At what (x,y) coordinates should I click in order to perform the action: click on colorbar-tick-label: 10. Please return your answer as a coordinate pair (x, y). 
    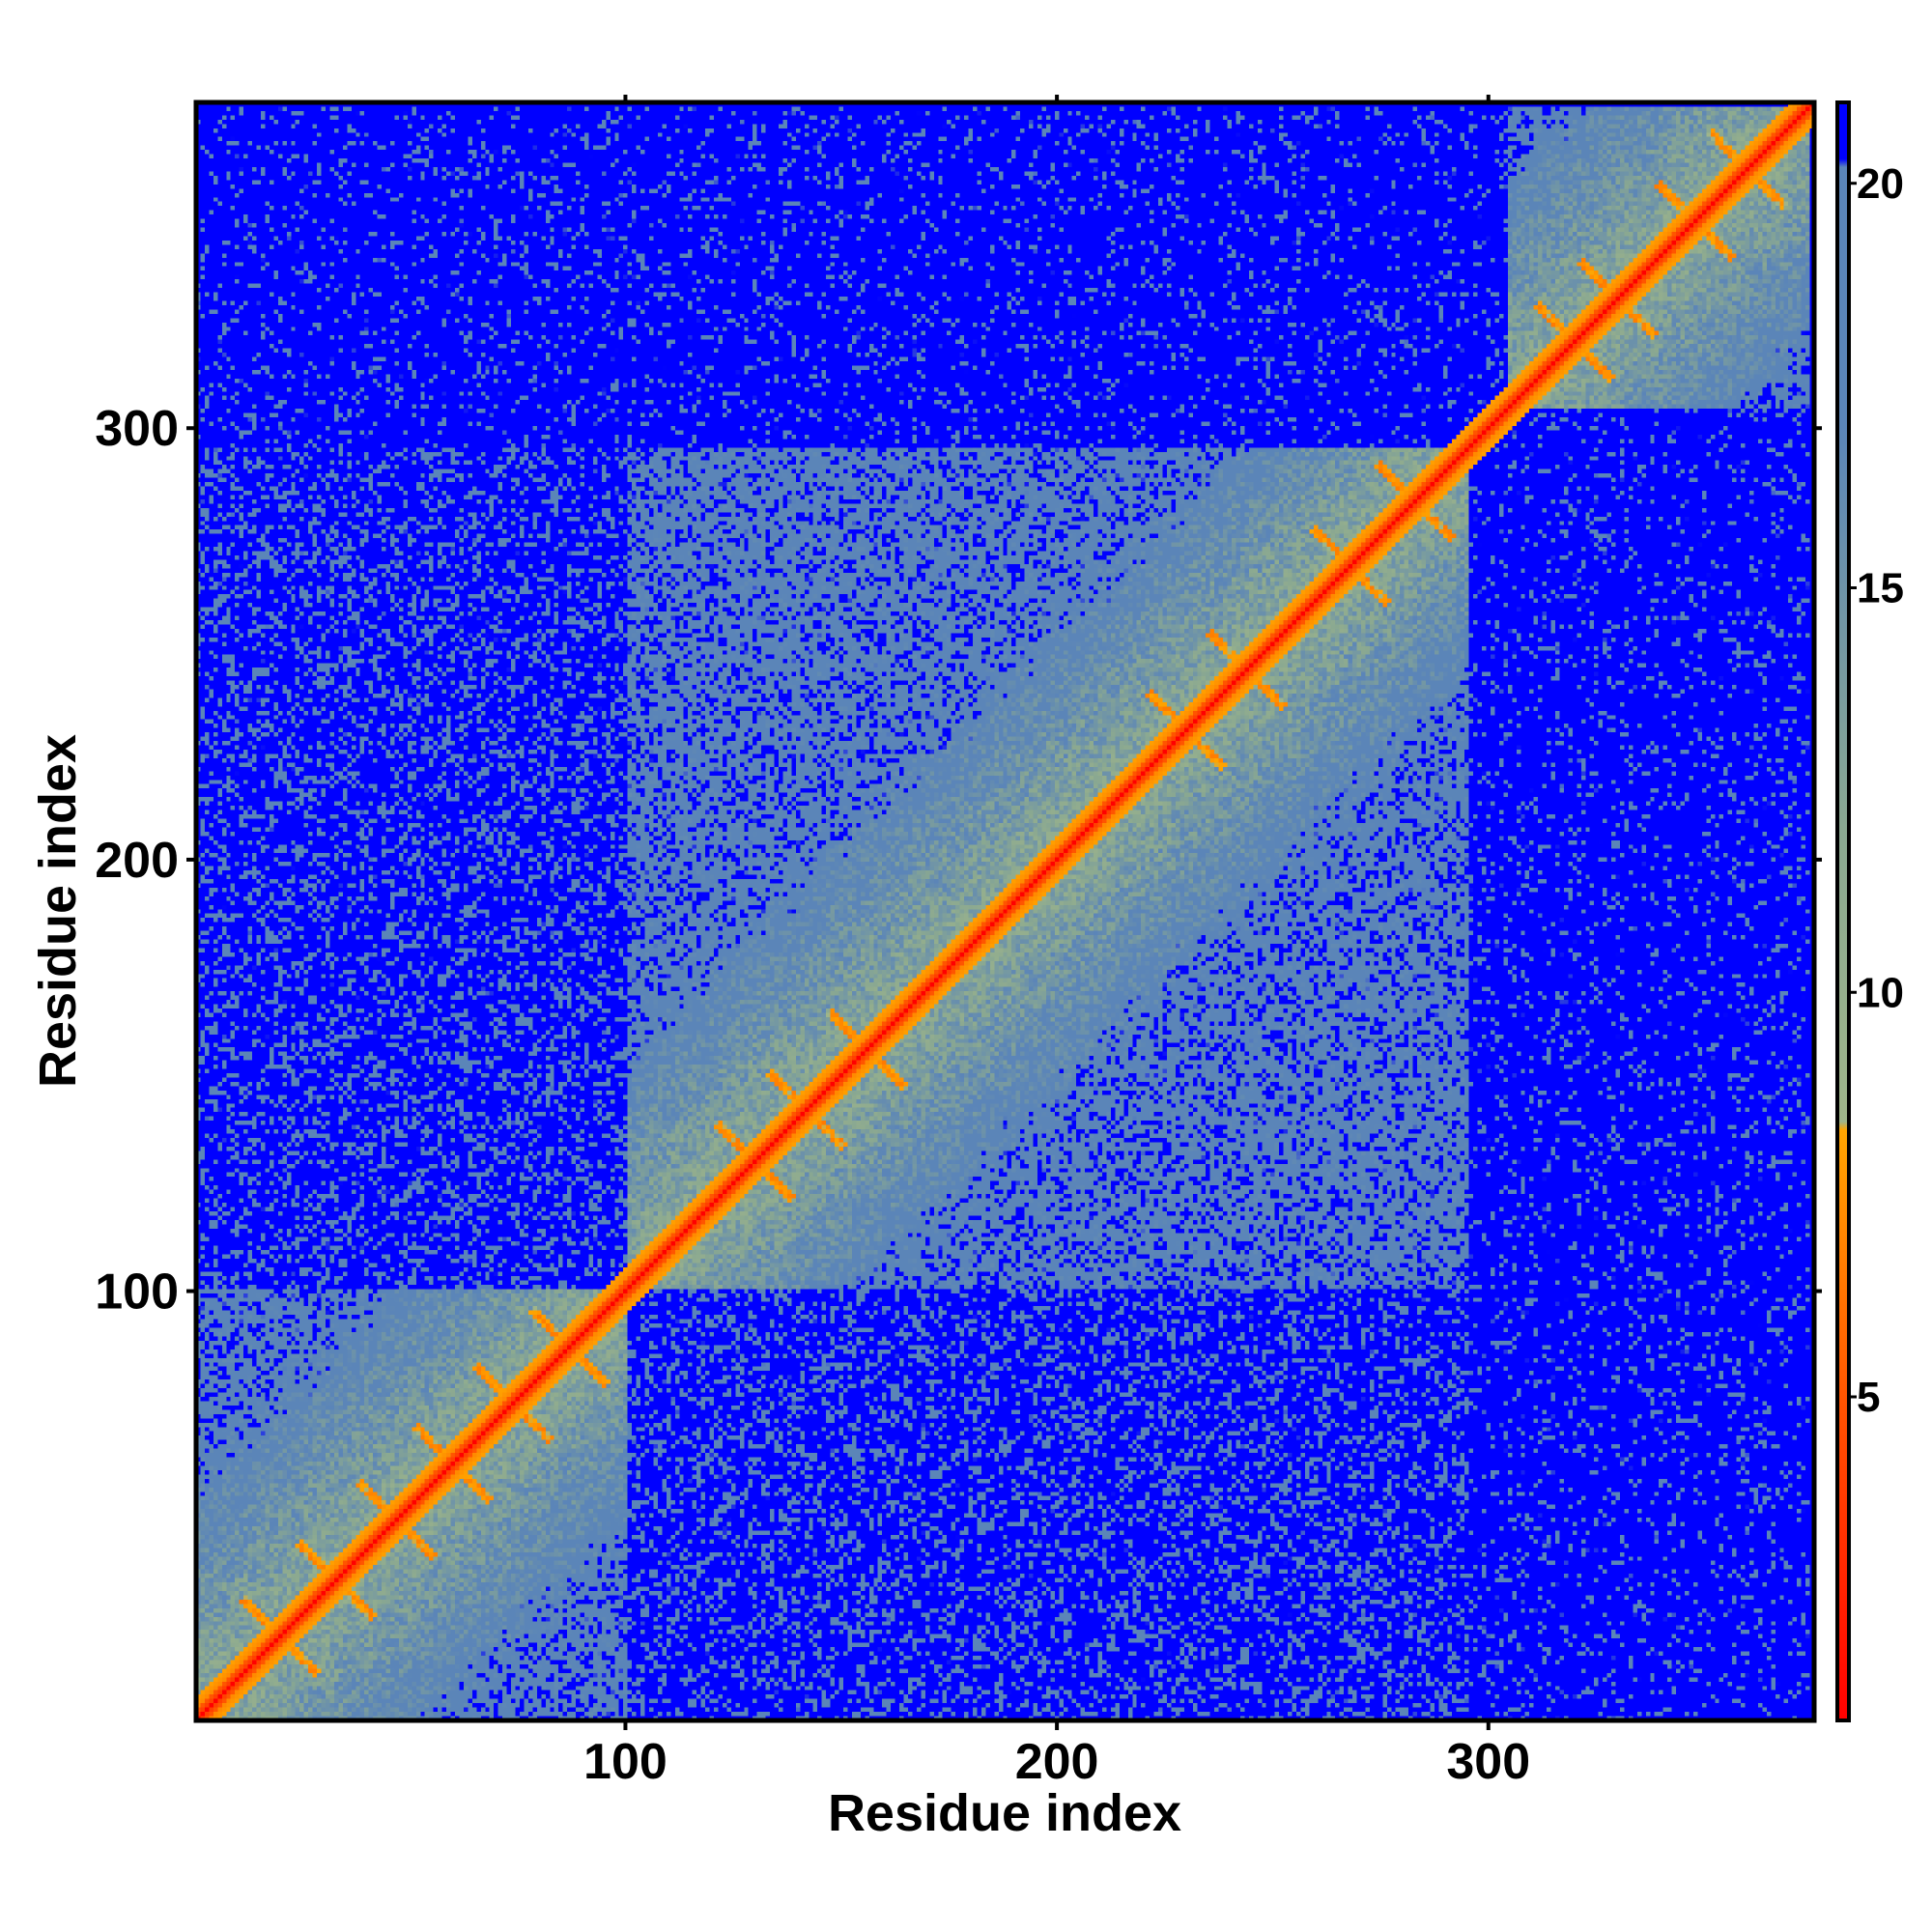
    Looking at the image, I should click on (1880, 992).